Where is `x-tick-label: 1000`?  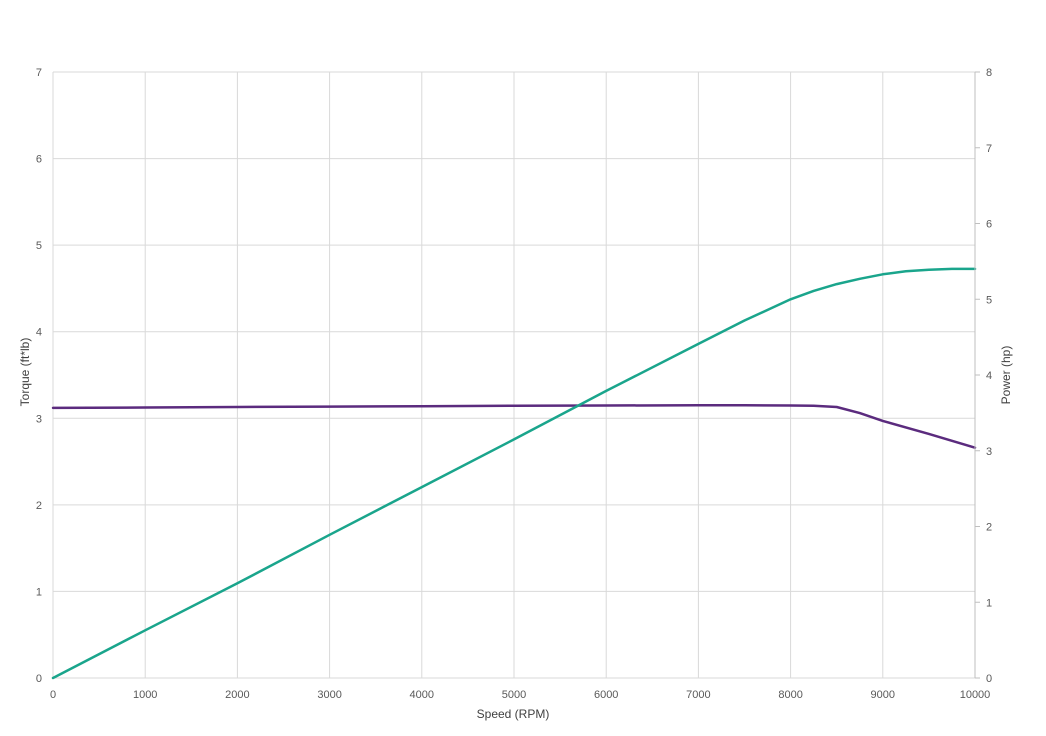 x-tick-label: 1000 is located at coordinates (145, 695).